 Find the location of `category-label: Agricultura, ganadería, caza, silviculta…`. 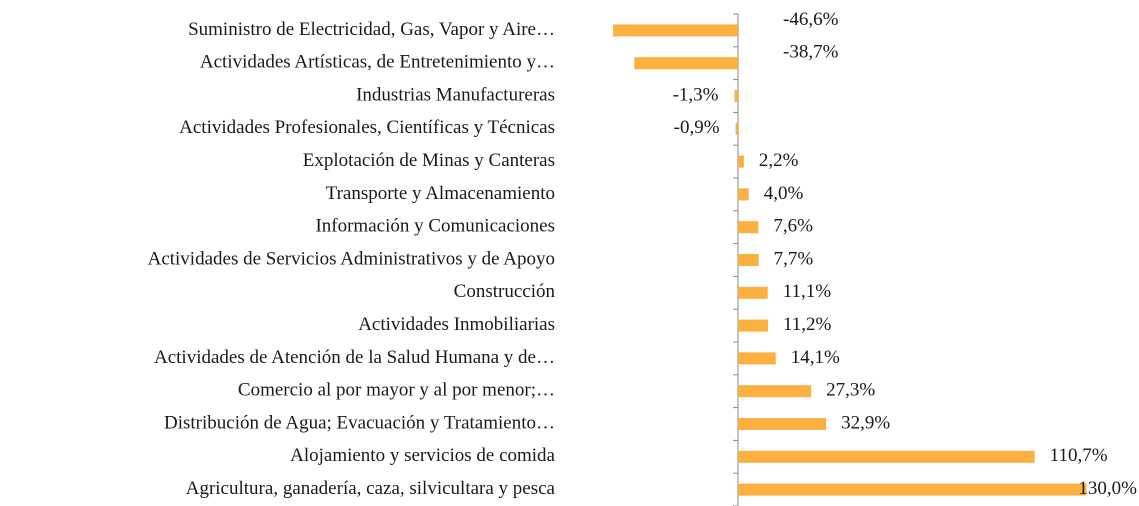

category-label: Agricultura, ganadería, caza, silviculta… is located at coordinates (371, 488).